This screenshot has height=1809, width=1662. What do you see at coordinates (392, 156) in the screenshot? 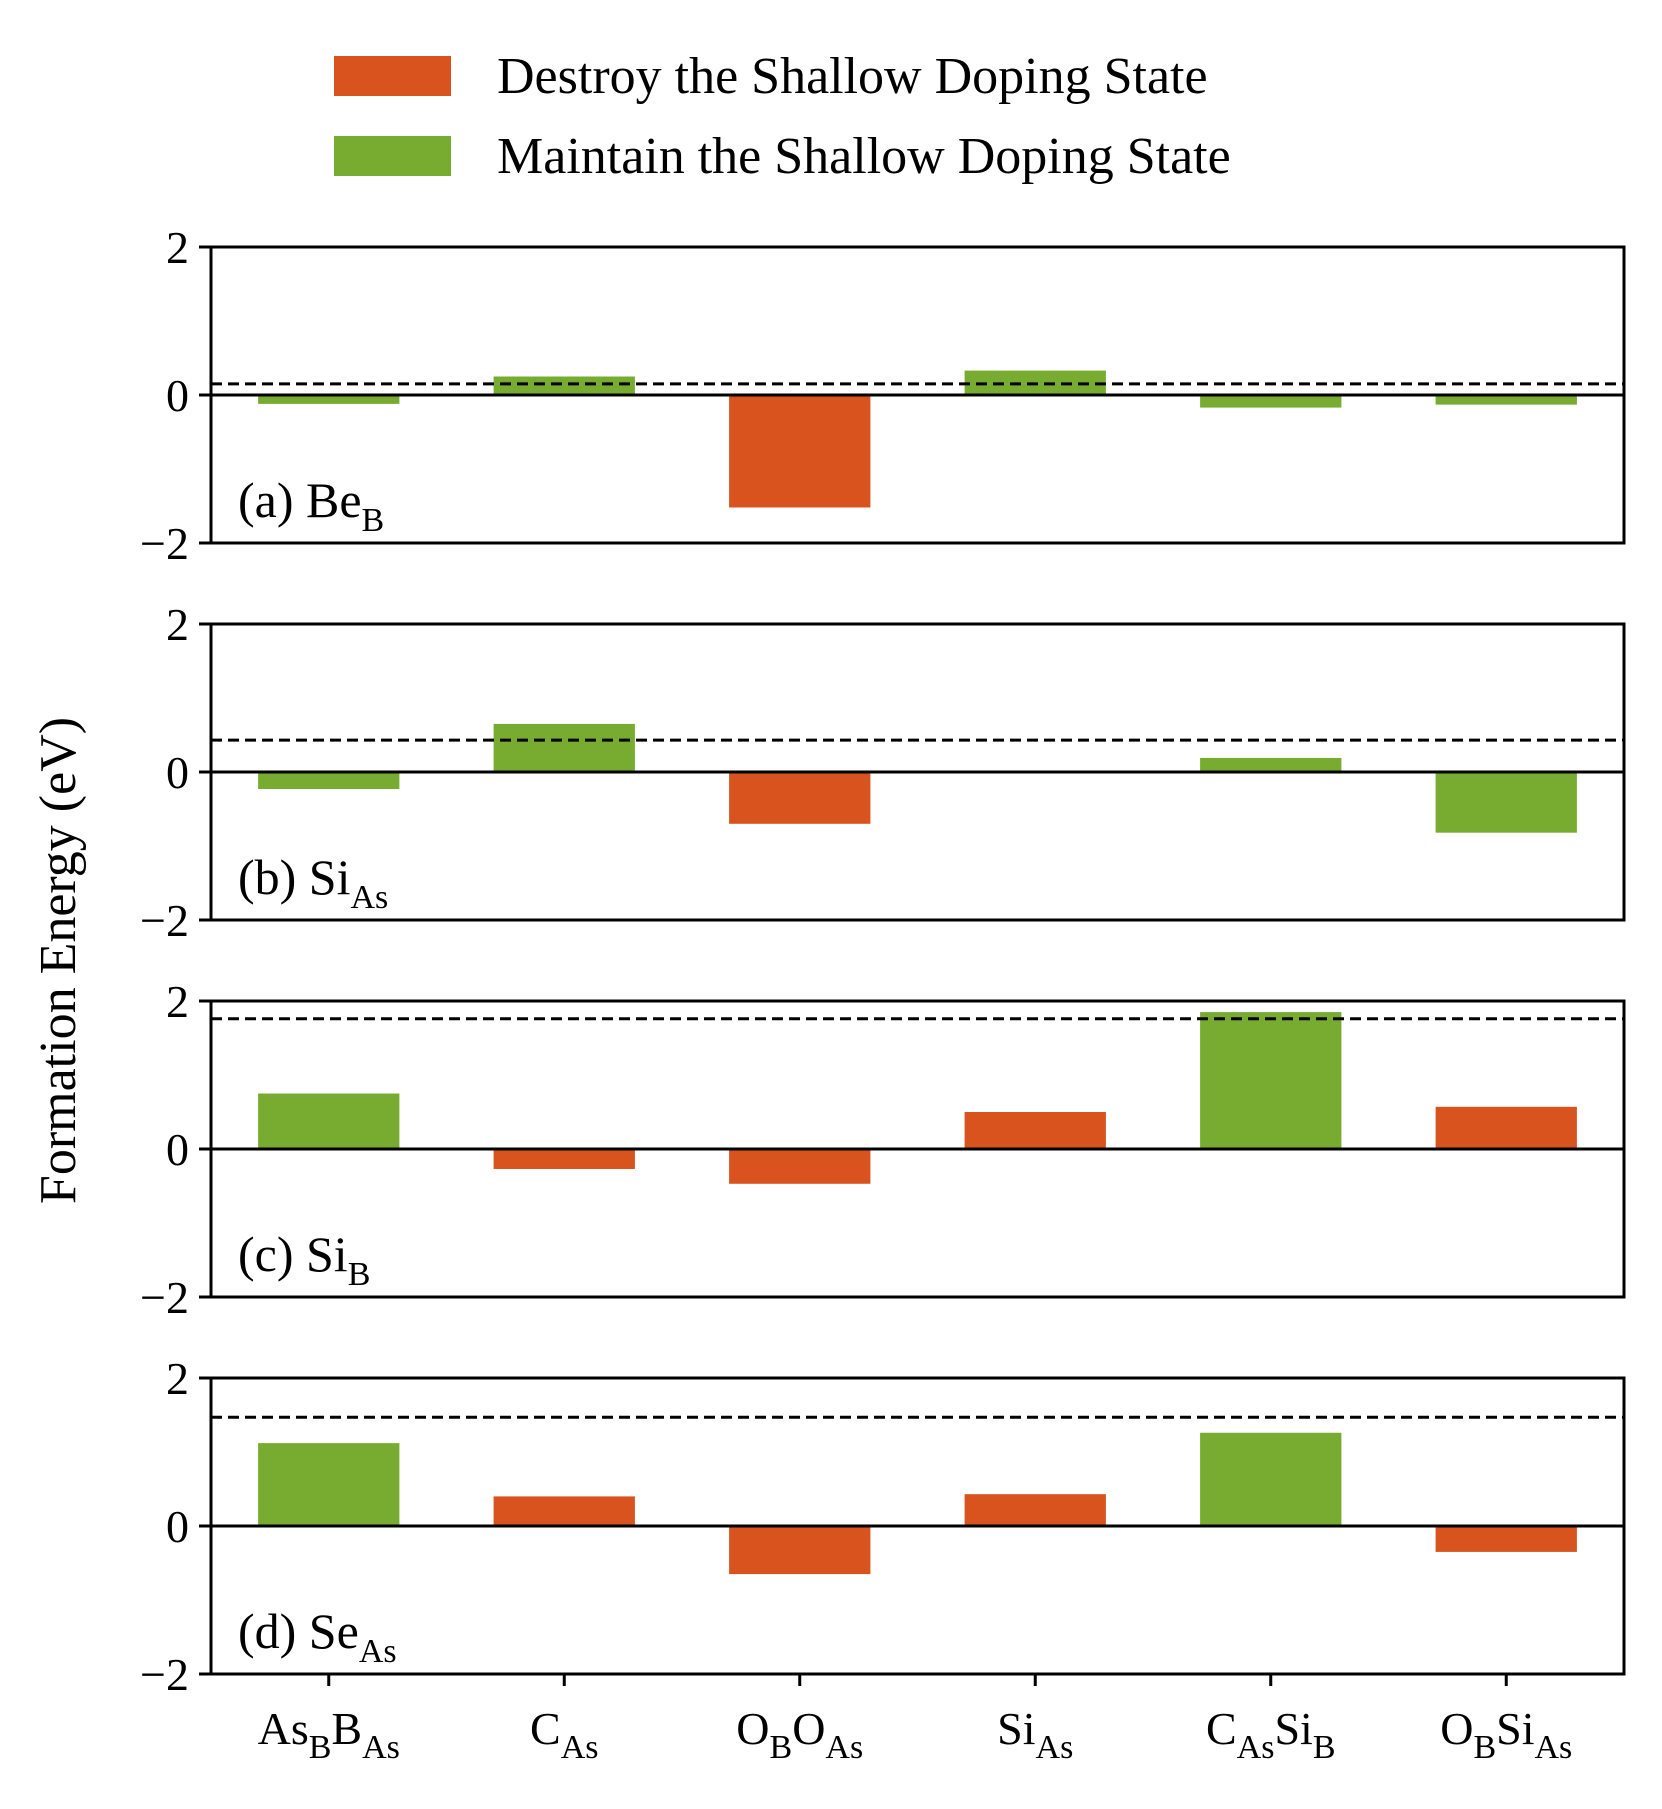
I see `legend-swatch-maintain` at bounding box center [392, 156].